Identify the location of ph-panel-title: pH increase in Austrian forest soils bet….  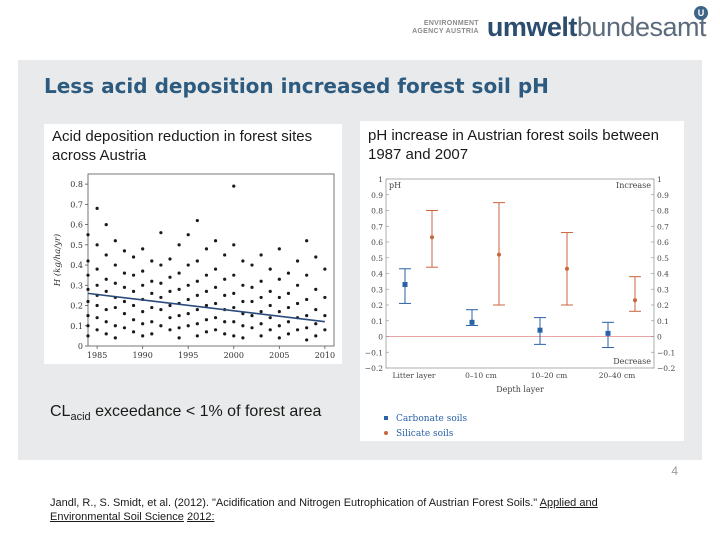
(513, 145).